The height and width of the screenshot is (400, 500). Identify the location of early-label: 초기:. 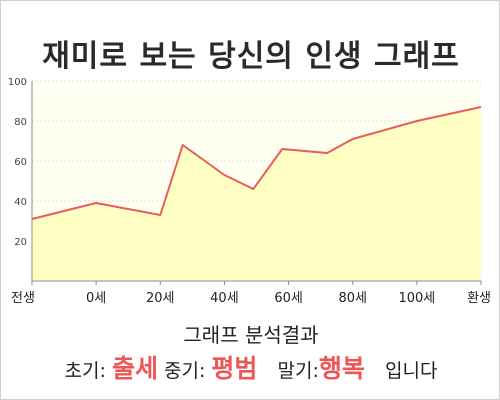
(85, 371).